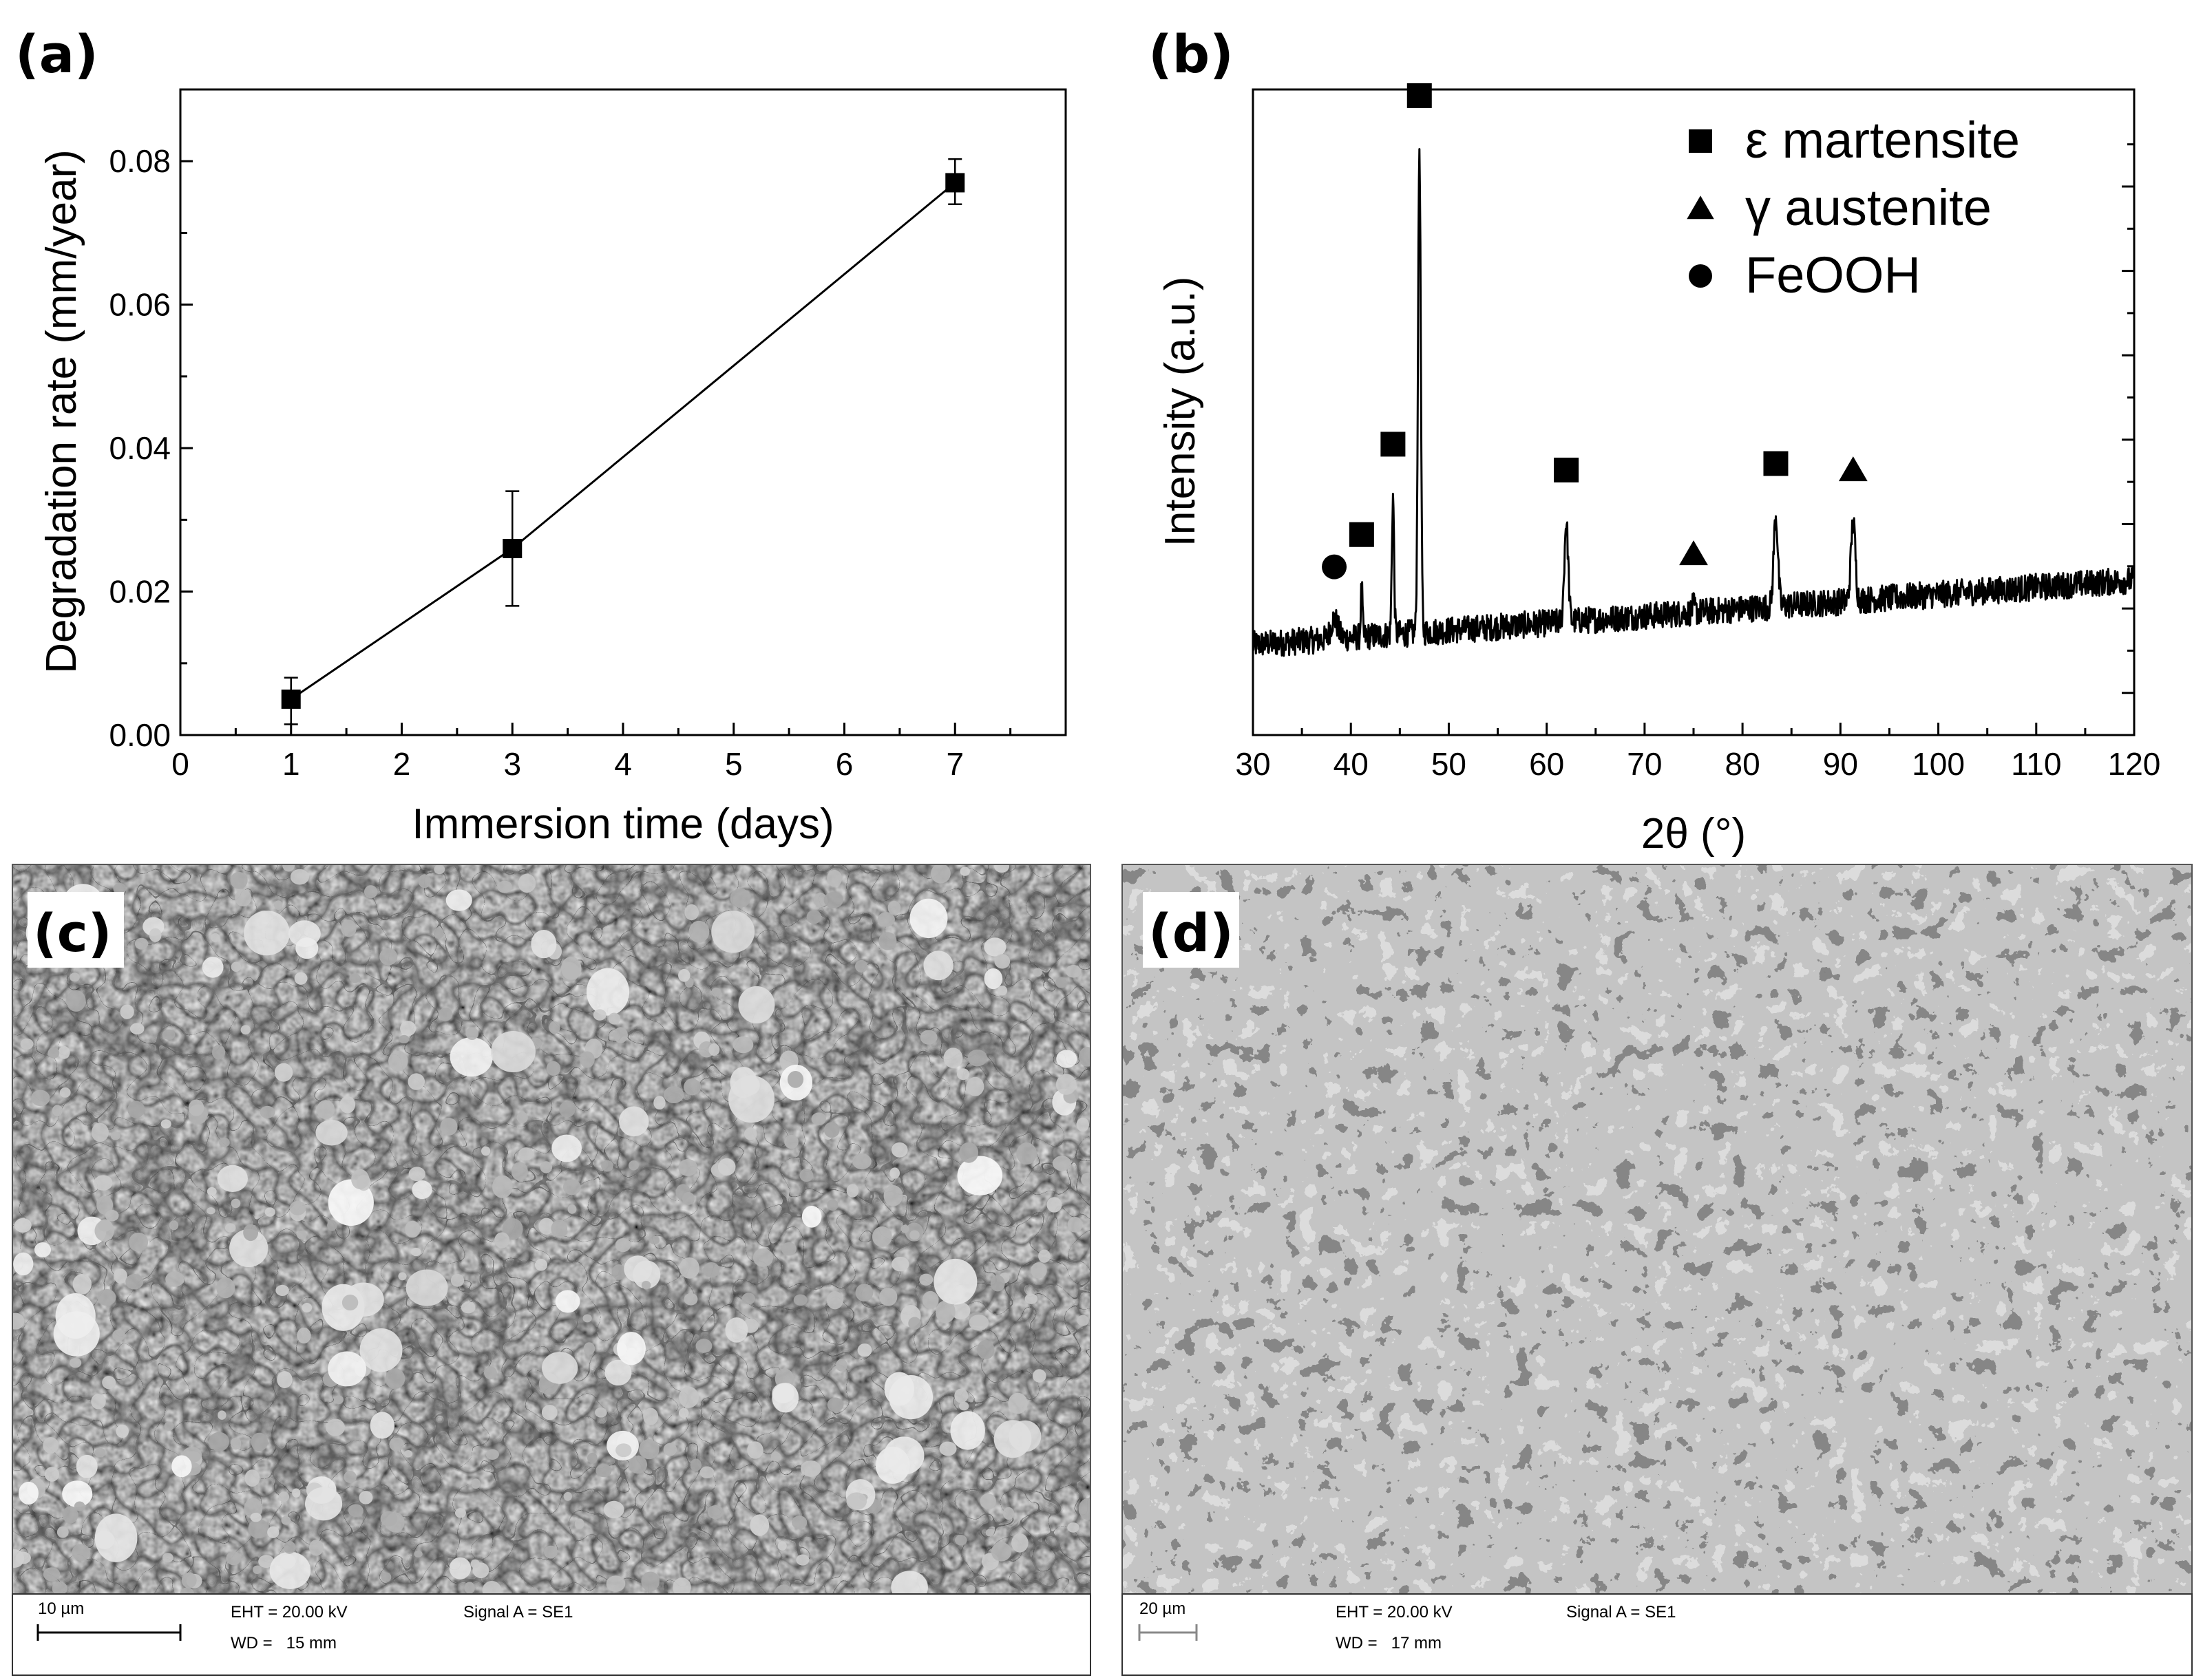 The image size is (2203, 1680). I want to click on x-tick-label-a: 2, so click(402, 764).